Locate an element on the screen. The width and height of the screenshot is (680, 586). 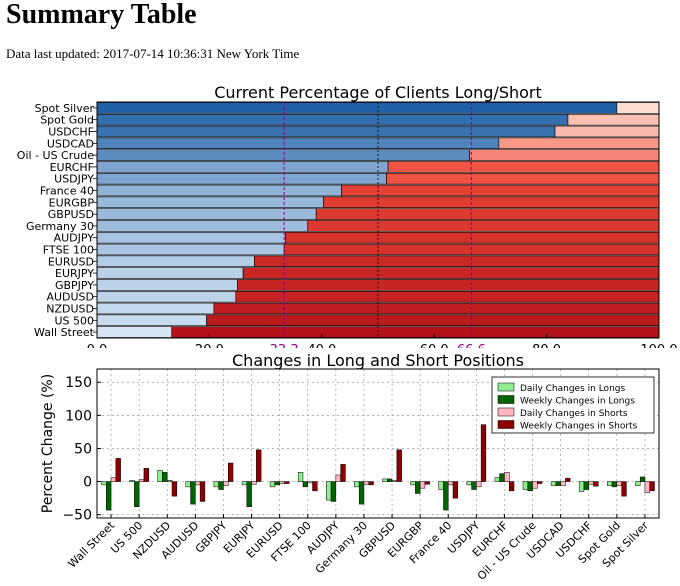
x-tick-label: 100.0 is located at coordinates (658, 345).